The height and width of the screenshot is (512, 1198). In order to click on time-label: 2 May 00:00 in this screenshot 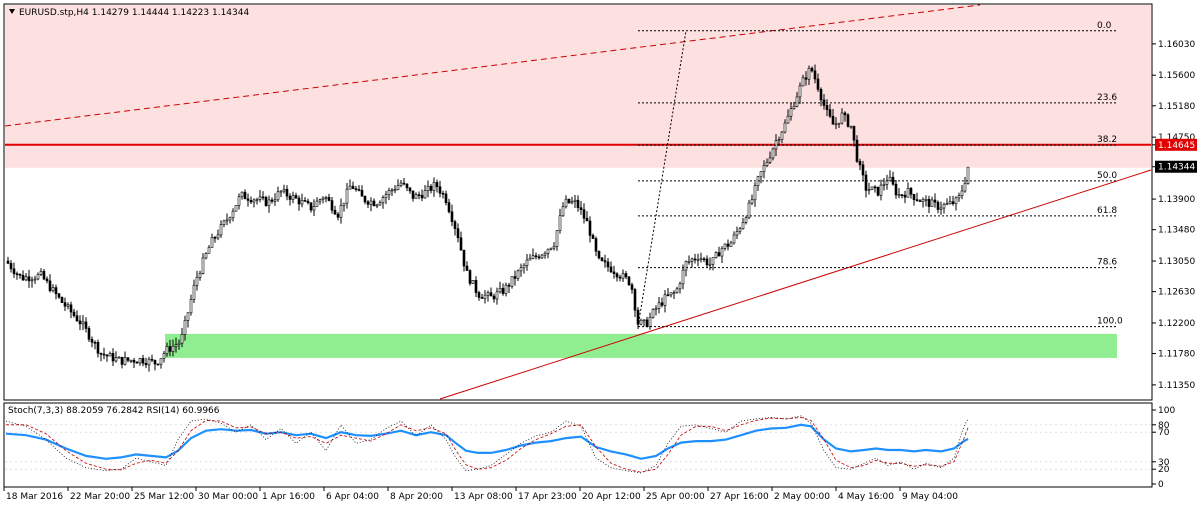, I will do `click(802, 497)`.